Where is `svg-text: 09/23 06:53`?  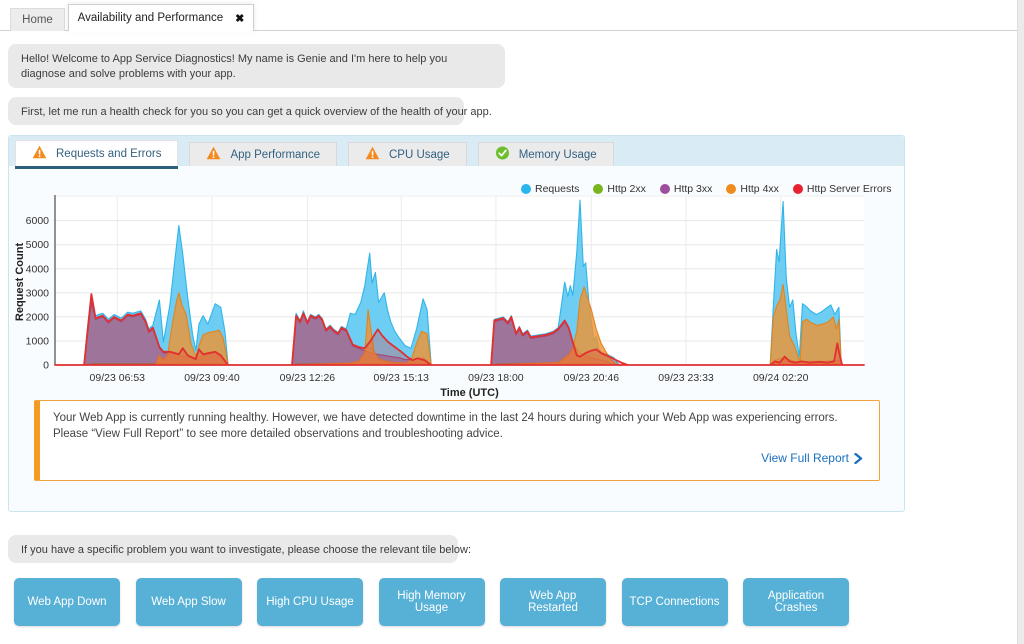 svg-text: 09/23 06:53 is located at coordinates (118, 378).